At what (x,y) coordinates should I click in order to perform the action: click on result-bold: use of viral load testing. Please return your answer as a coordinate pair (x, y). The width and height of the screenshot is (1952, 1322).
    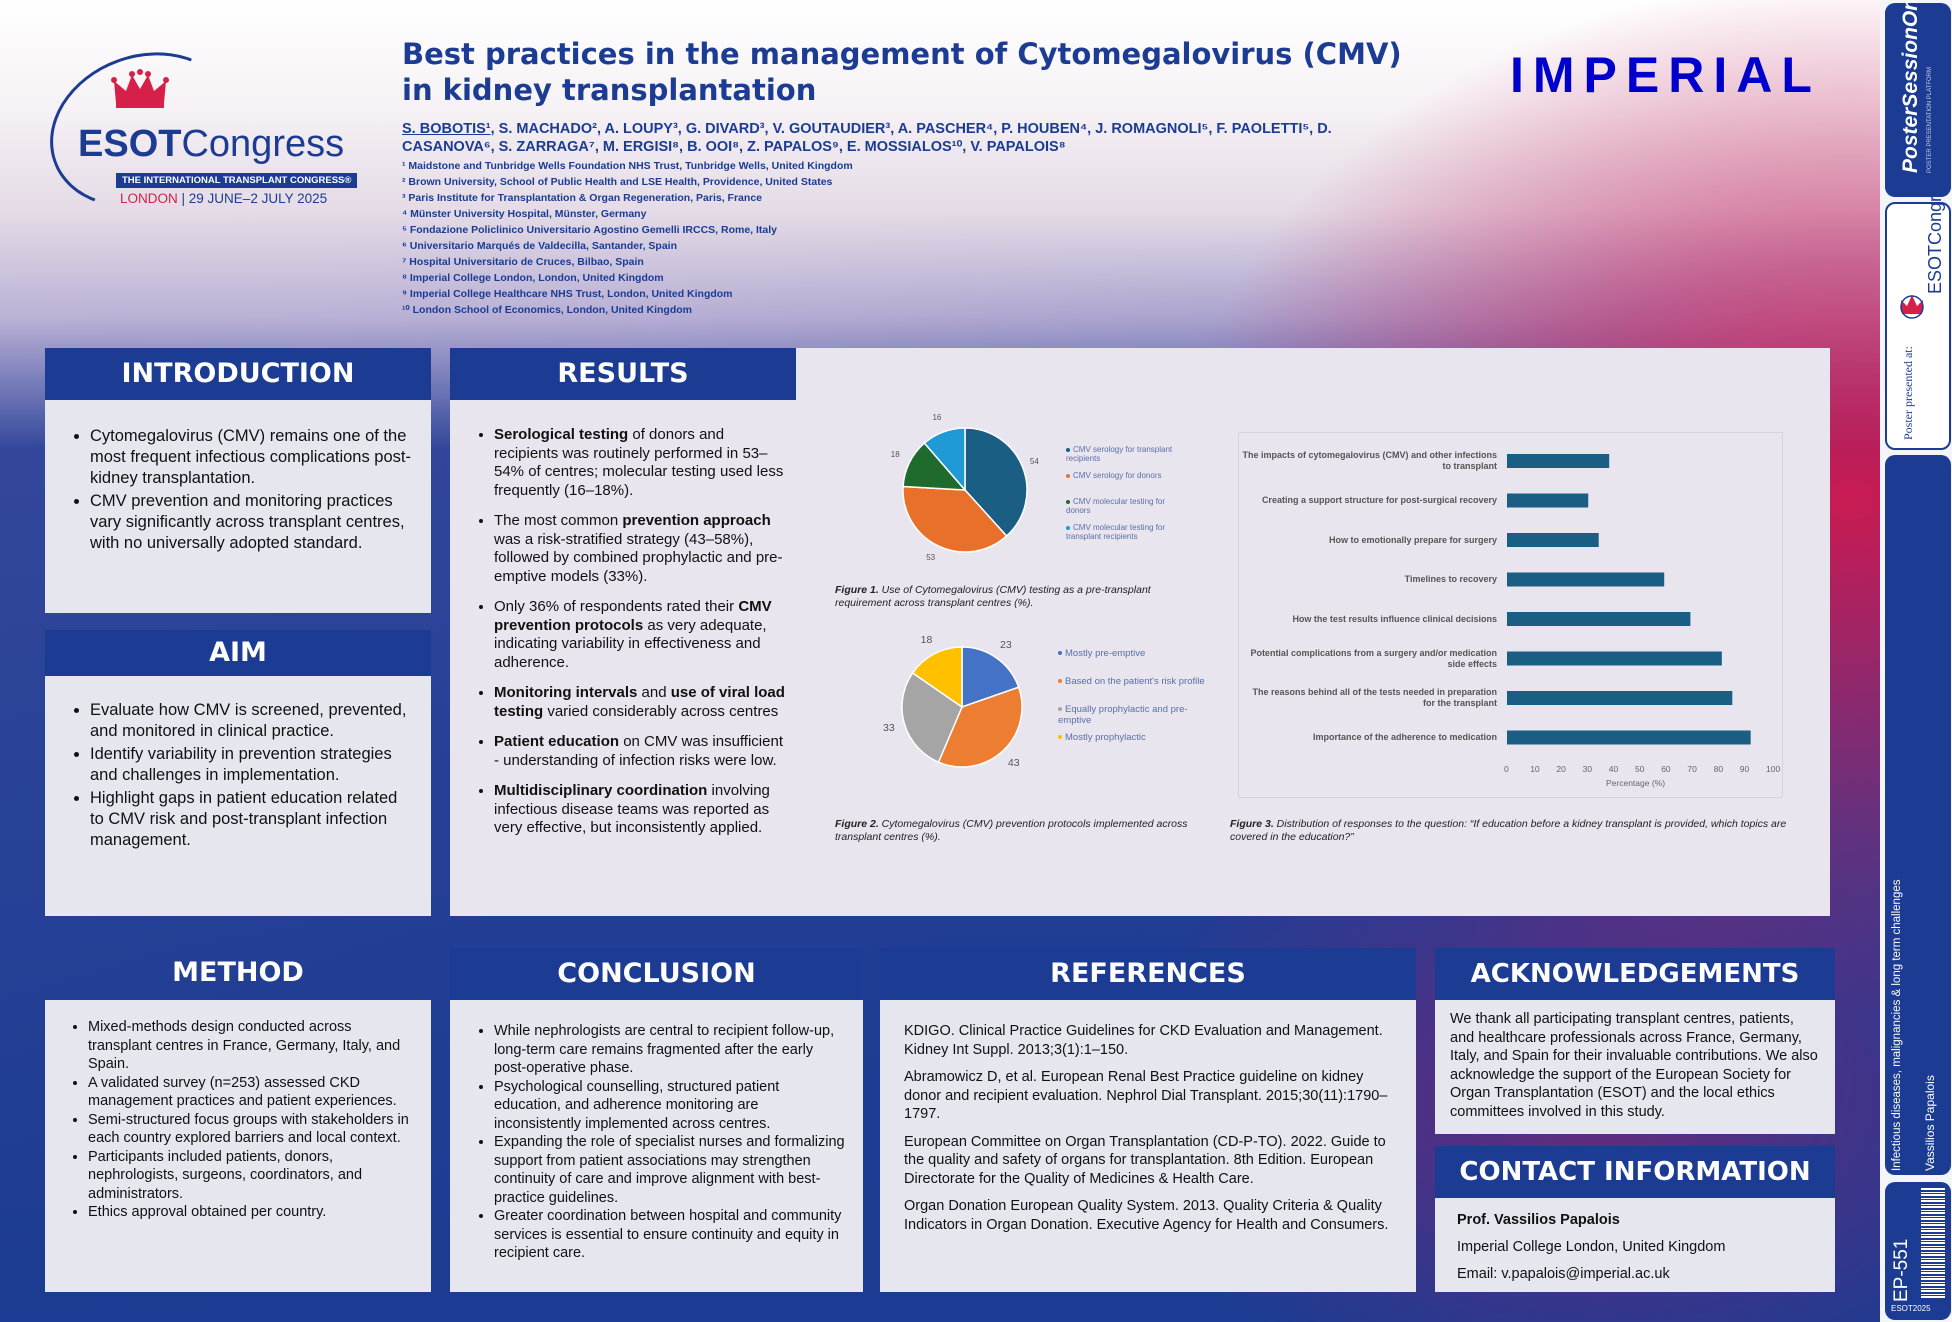
    Looking at the image, I should click on (639, 702).